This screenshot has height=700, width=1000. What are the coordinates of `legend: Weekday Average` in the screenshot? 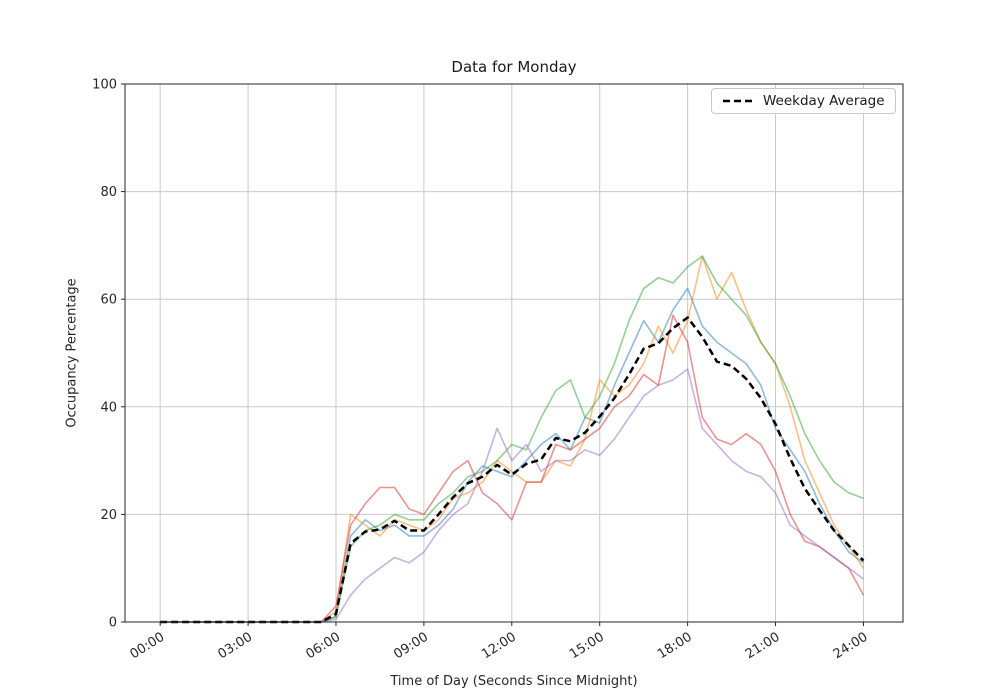 It's located at (803, 101).